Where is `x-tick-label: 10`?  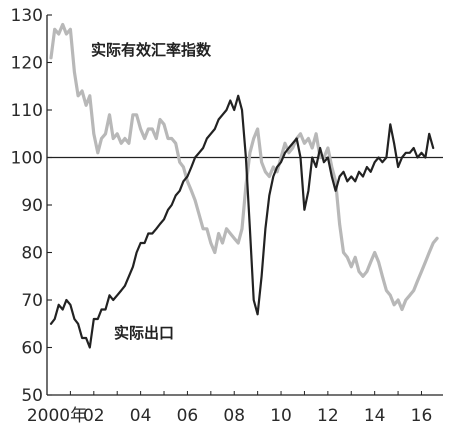 x-tick-label: 10 is located at coordinates (281, 416).